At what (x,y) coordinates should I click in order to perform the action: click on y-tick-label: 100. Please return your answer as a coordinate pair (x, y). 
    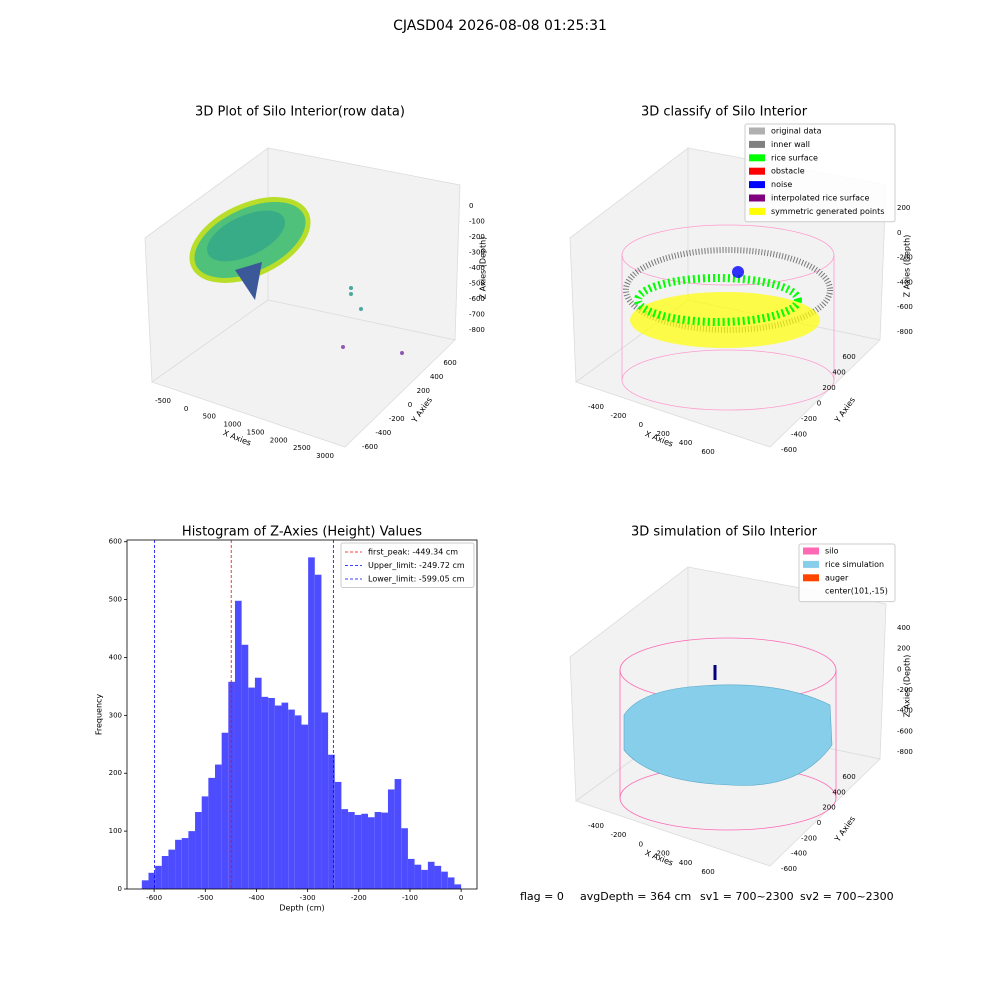
    Looking at the image, I should click on (115, 831).